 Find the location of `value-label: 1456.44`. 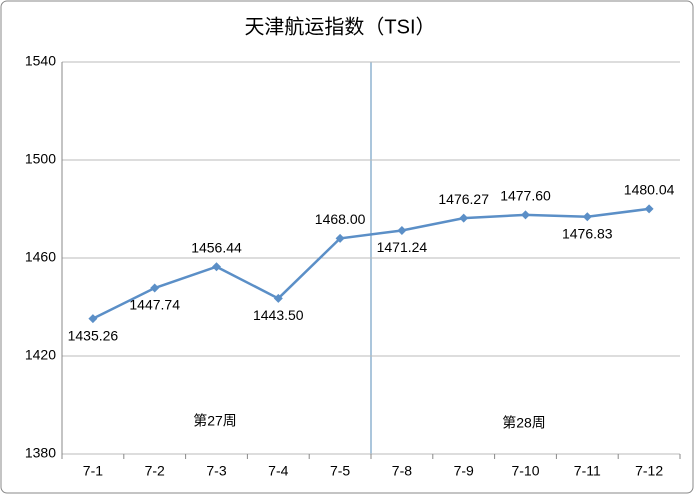

value-label: 1456.44 is located at coordinates (216, 247).